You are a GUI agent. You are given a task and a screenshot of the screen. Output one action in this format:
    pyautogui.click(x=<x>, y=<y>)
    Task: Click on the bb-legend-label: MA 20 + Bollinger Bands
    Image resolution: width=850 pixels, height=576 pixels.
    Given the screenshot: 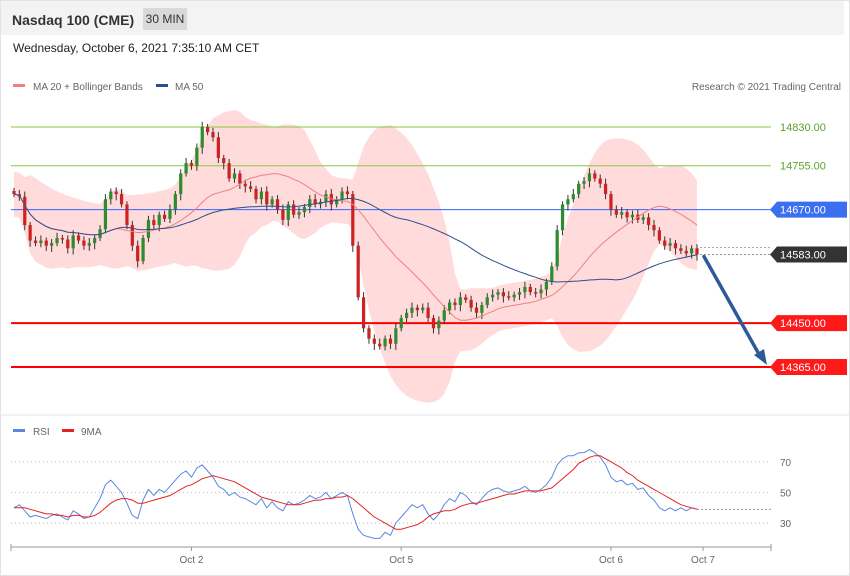 What is the action you would take?
    pyautogui.click(x=88, y=87)
    